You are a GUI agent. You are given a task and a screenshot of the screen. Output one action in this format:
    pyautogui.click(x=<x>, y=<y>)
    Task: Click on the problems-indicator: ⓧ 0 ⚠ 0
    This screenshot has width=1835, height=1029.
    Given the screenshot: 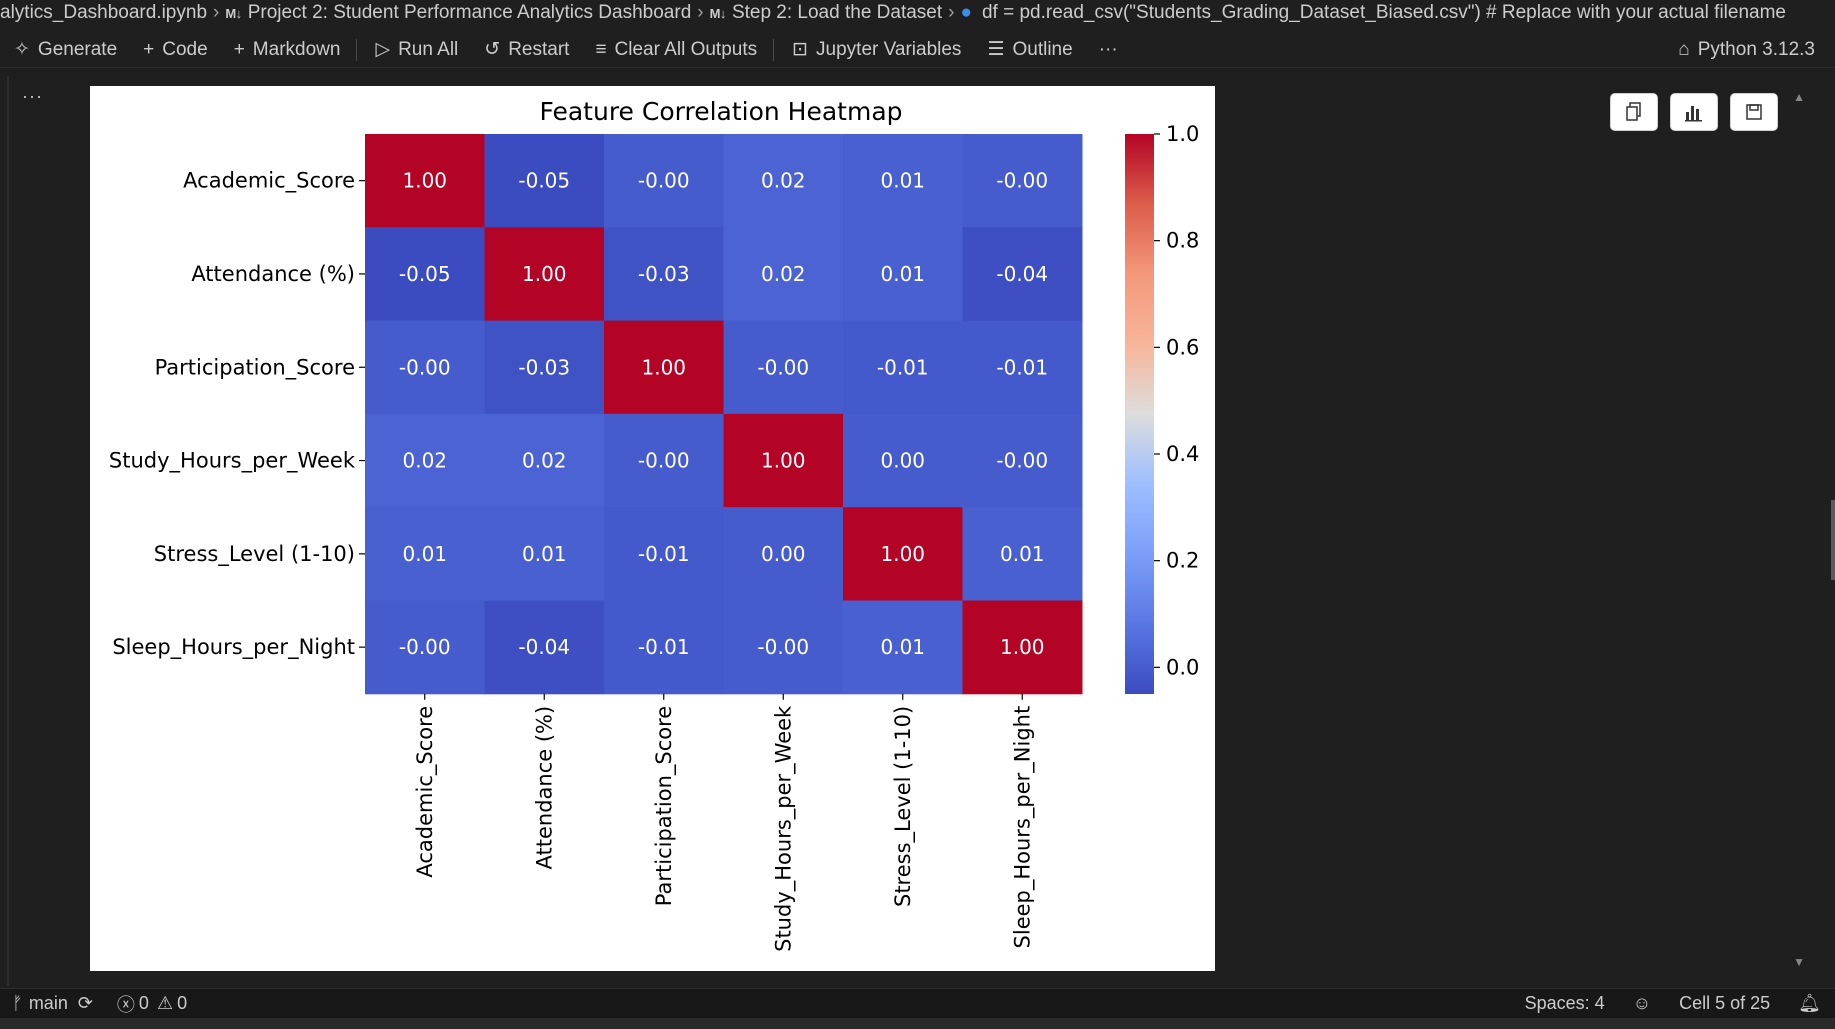 What is the action you would take?
    pyautogui.click(x=152, y=1004)
    